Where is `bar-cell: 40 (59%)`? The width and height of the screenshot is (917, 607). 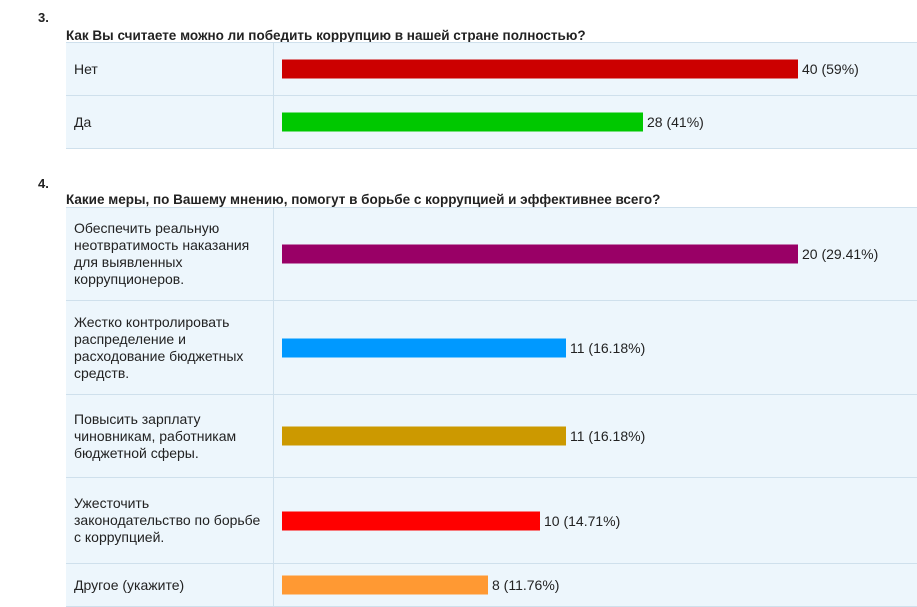 bar-cell: 40 (59%) is located at coordinates (595, 69).